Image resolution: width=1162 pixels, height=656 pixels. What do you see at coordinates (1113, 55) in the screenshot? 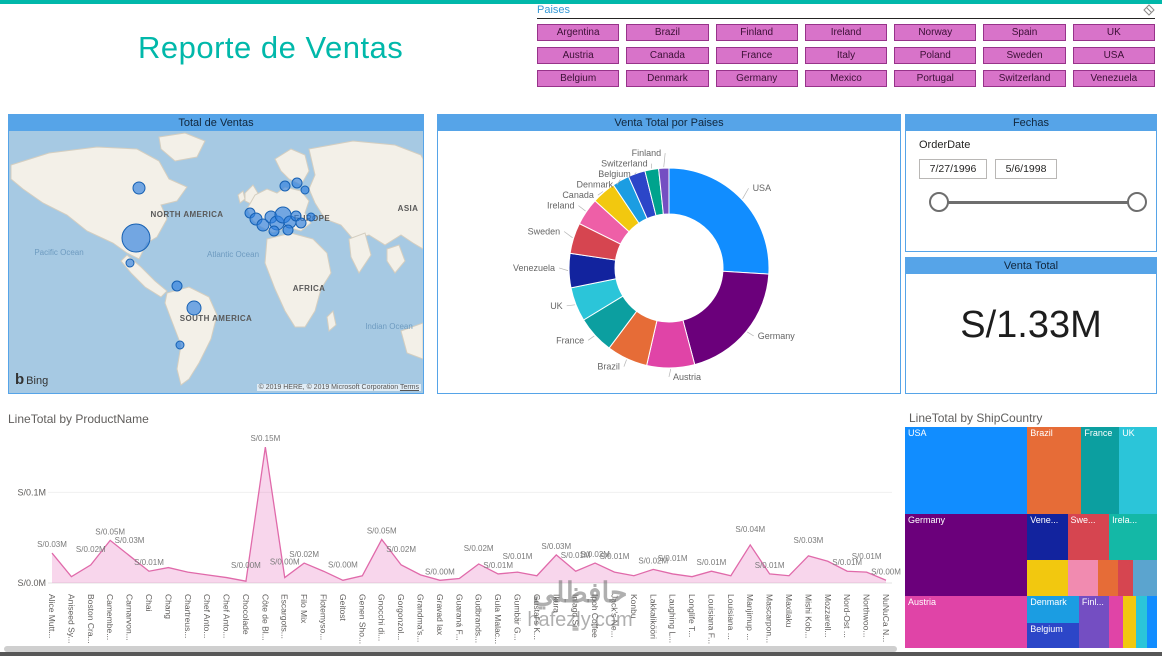
I see `slicer-button-usa: USA` at bounding box center [1113, 55].